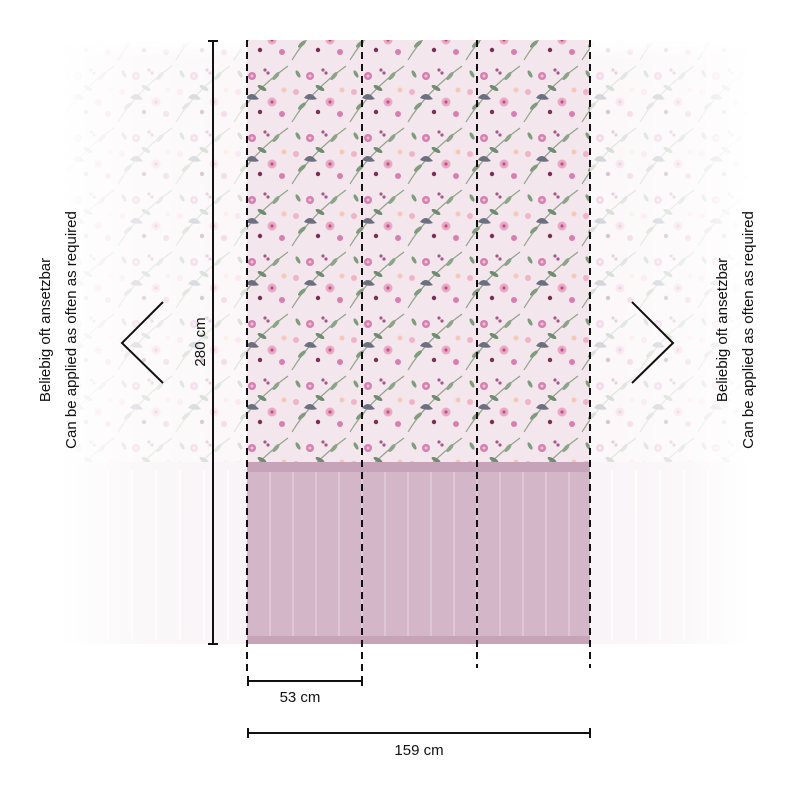  Describe the element at coordinates (418, 750) in the screenshot. I see `total-width-label: 159 cm` at that location.